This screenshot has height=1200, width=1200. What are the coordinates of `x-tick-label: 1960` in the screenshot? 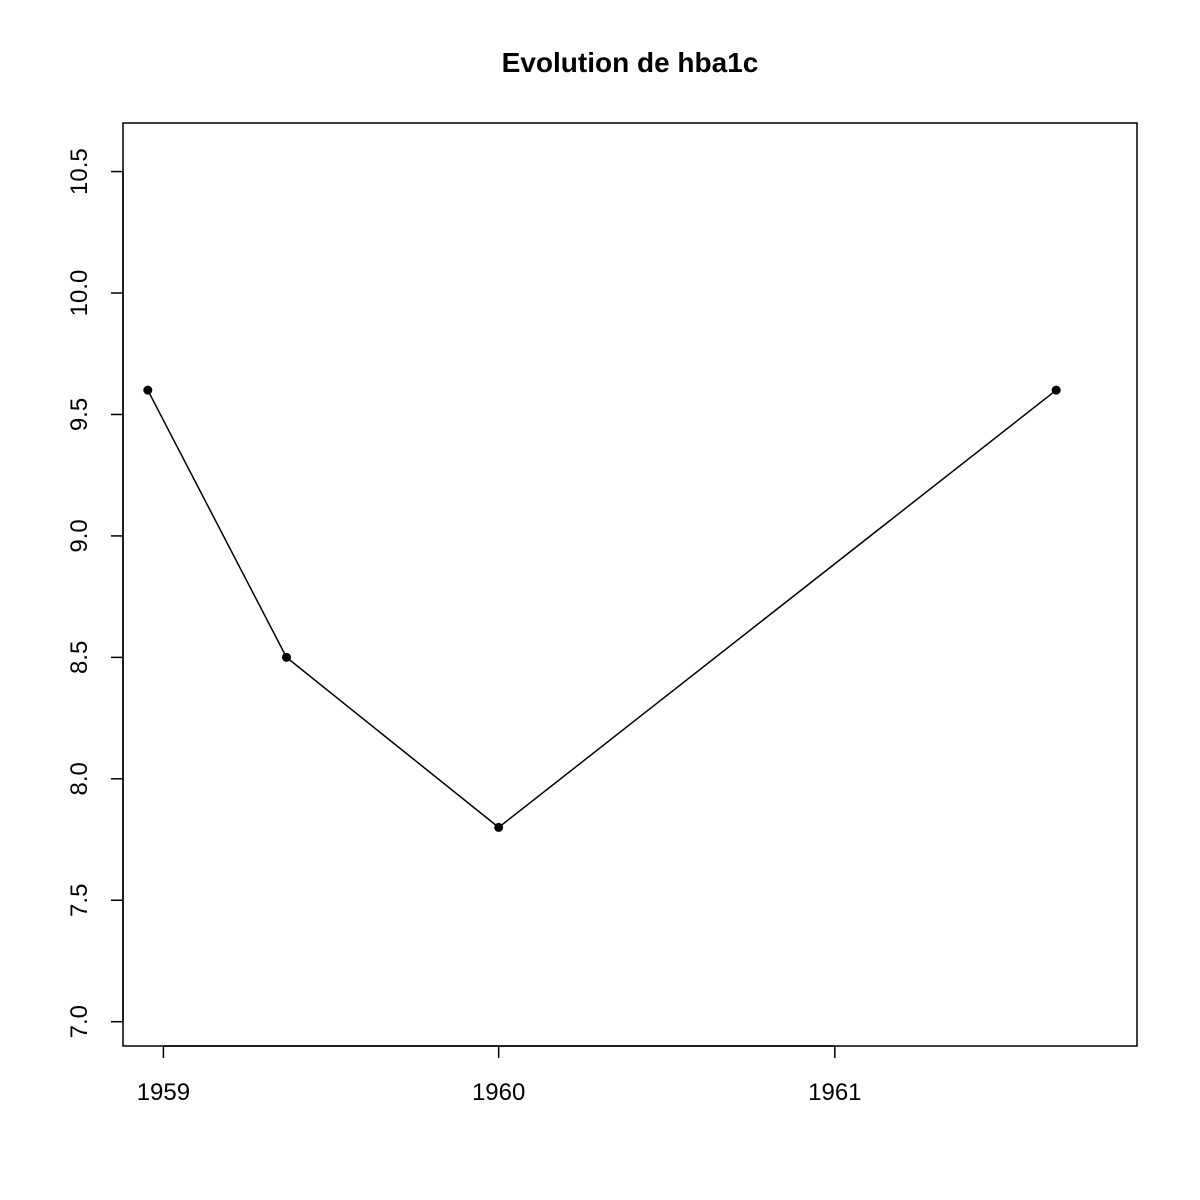 It's located at (498, 1092).